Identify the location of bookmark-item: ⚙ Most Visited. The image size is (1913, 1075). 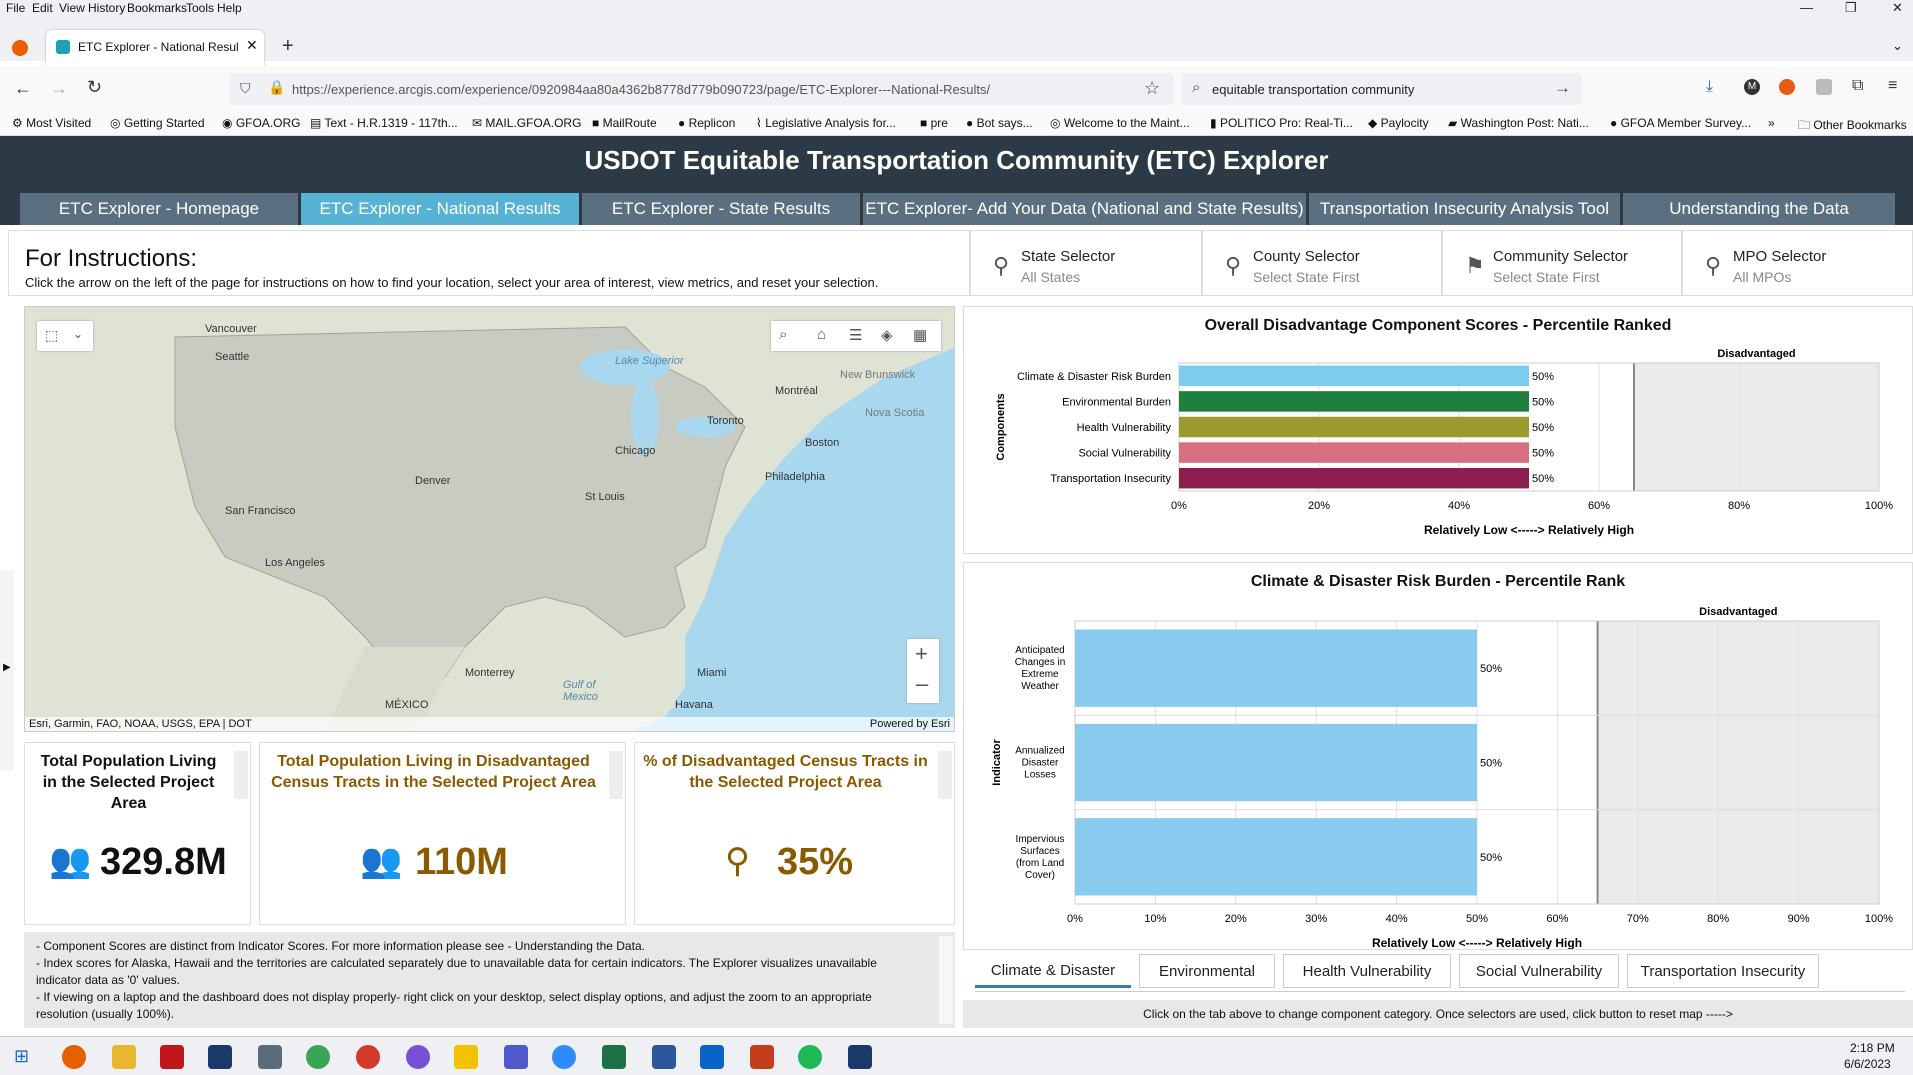
(52, 123).